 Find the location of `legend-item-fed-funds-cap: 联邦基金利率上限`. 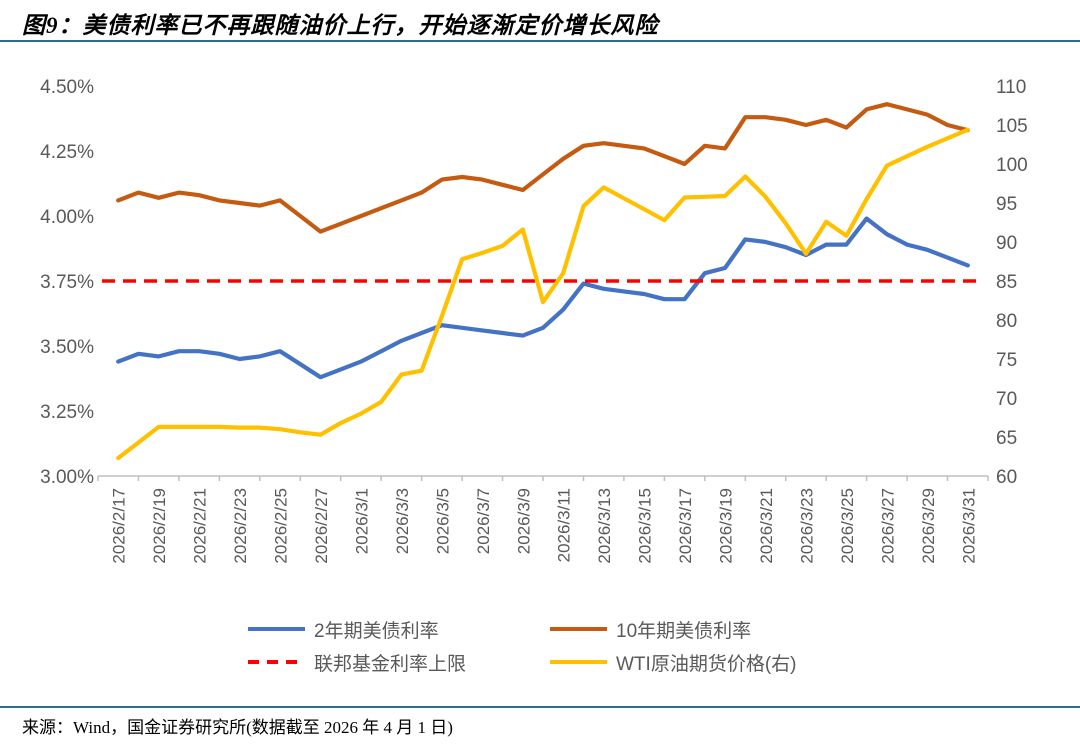

legend-item-fed-funds-cap: 联邦基金利率上限 is located at coordinates (357, 663).